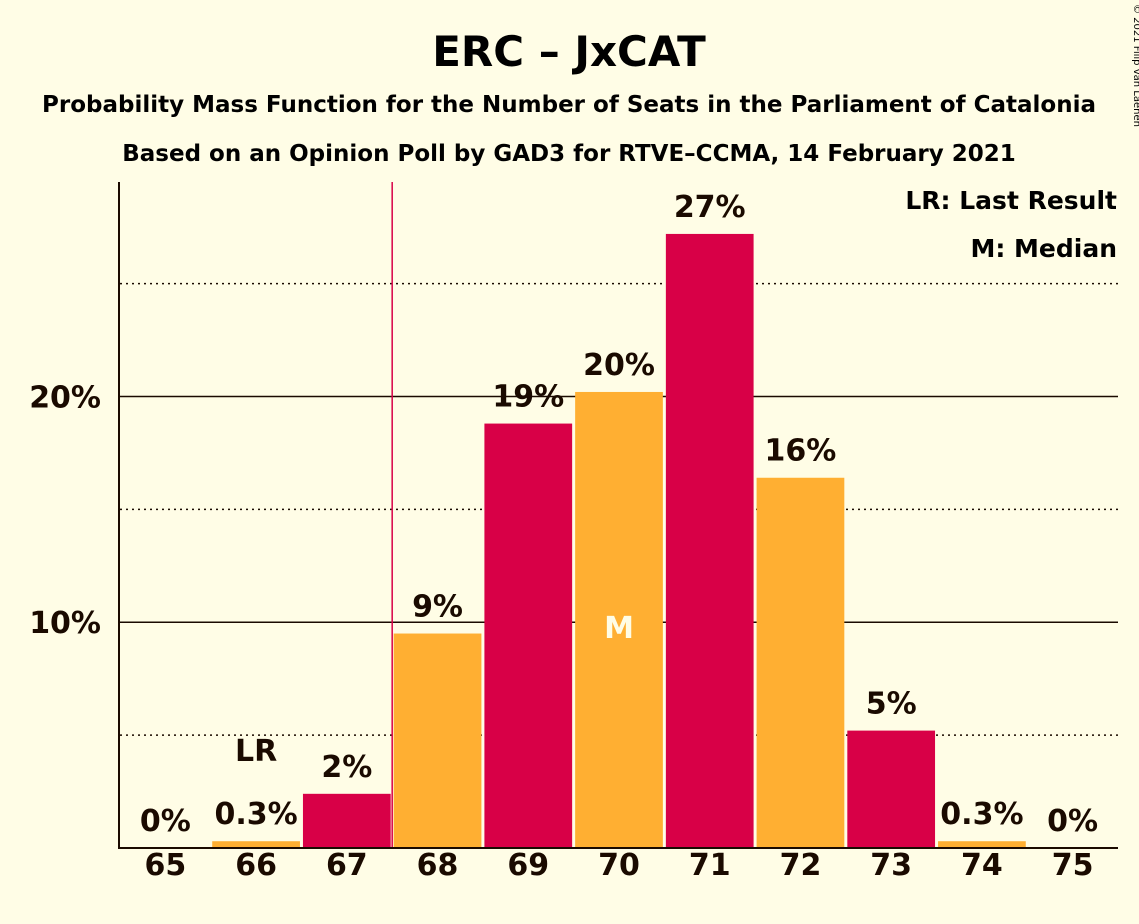 Image resolution: width=1139 pixels, height=924 pixels. I want to click on x-tick-72: 72, so click(801, 865).